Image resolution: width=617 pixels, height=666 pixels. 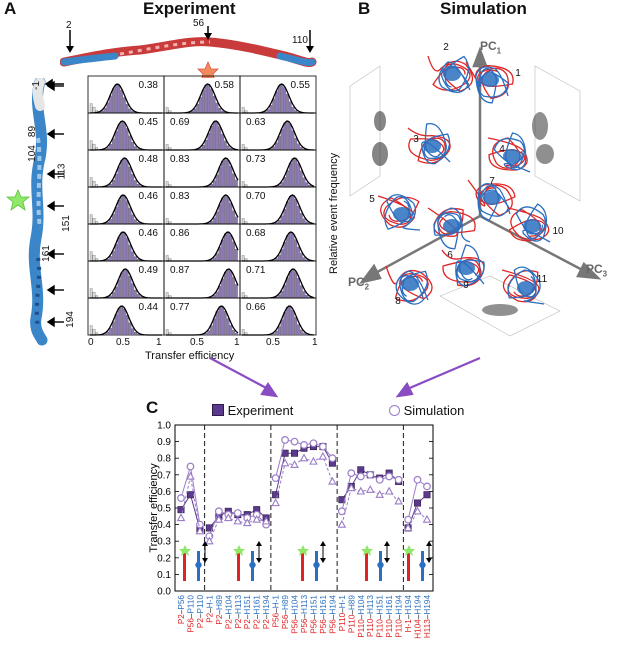 What do you see at coordinates (149, 307) in the screenshot?
I see `efficiency-value: 0.44` at bounding box center [149, 307].